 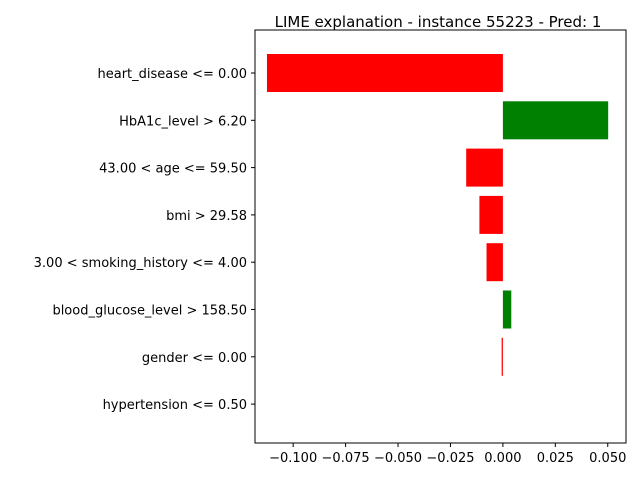 I want to click on x-tick-label-6: 0.050, so click(x=607, y=458).